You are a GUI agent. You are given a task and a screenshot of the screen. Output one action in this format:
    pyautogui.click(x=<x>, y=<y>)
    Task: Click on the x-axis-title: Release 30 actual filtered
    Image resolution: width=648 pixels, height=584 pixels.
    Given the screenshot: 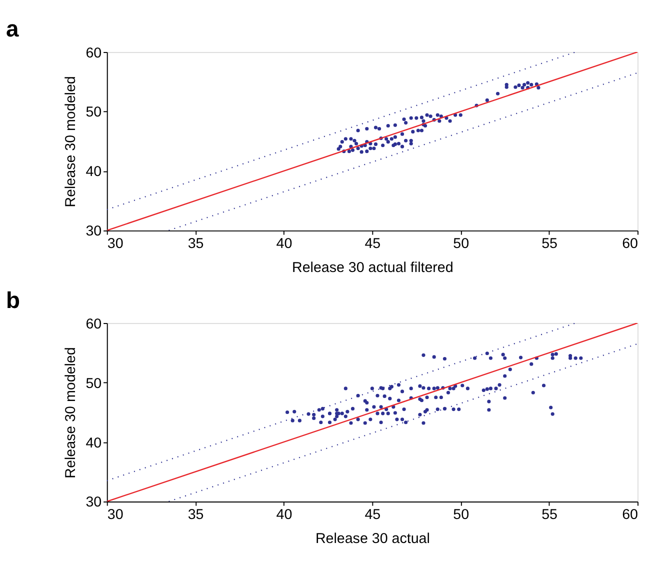 What is the action you would take?
    pyautogui.click(x=373, y=268)
    